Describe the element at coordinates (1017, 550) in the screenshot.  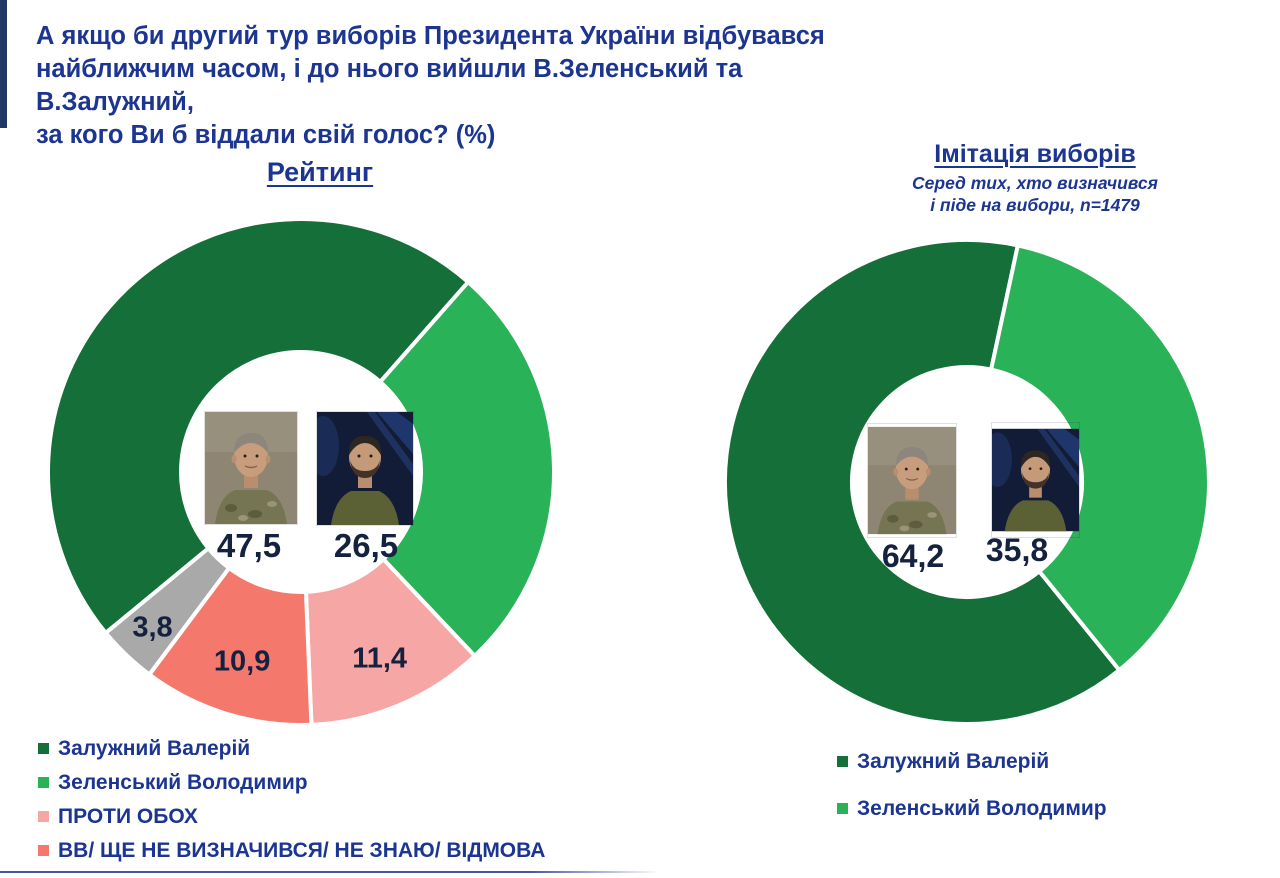
I see `simulation-value-zelensky: 35,8` at that location.